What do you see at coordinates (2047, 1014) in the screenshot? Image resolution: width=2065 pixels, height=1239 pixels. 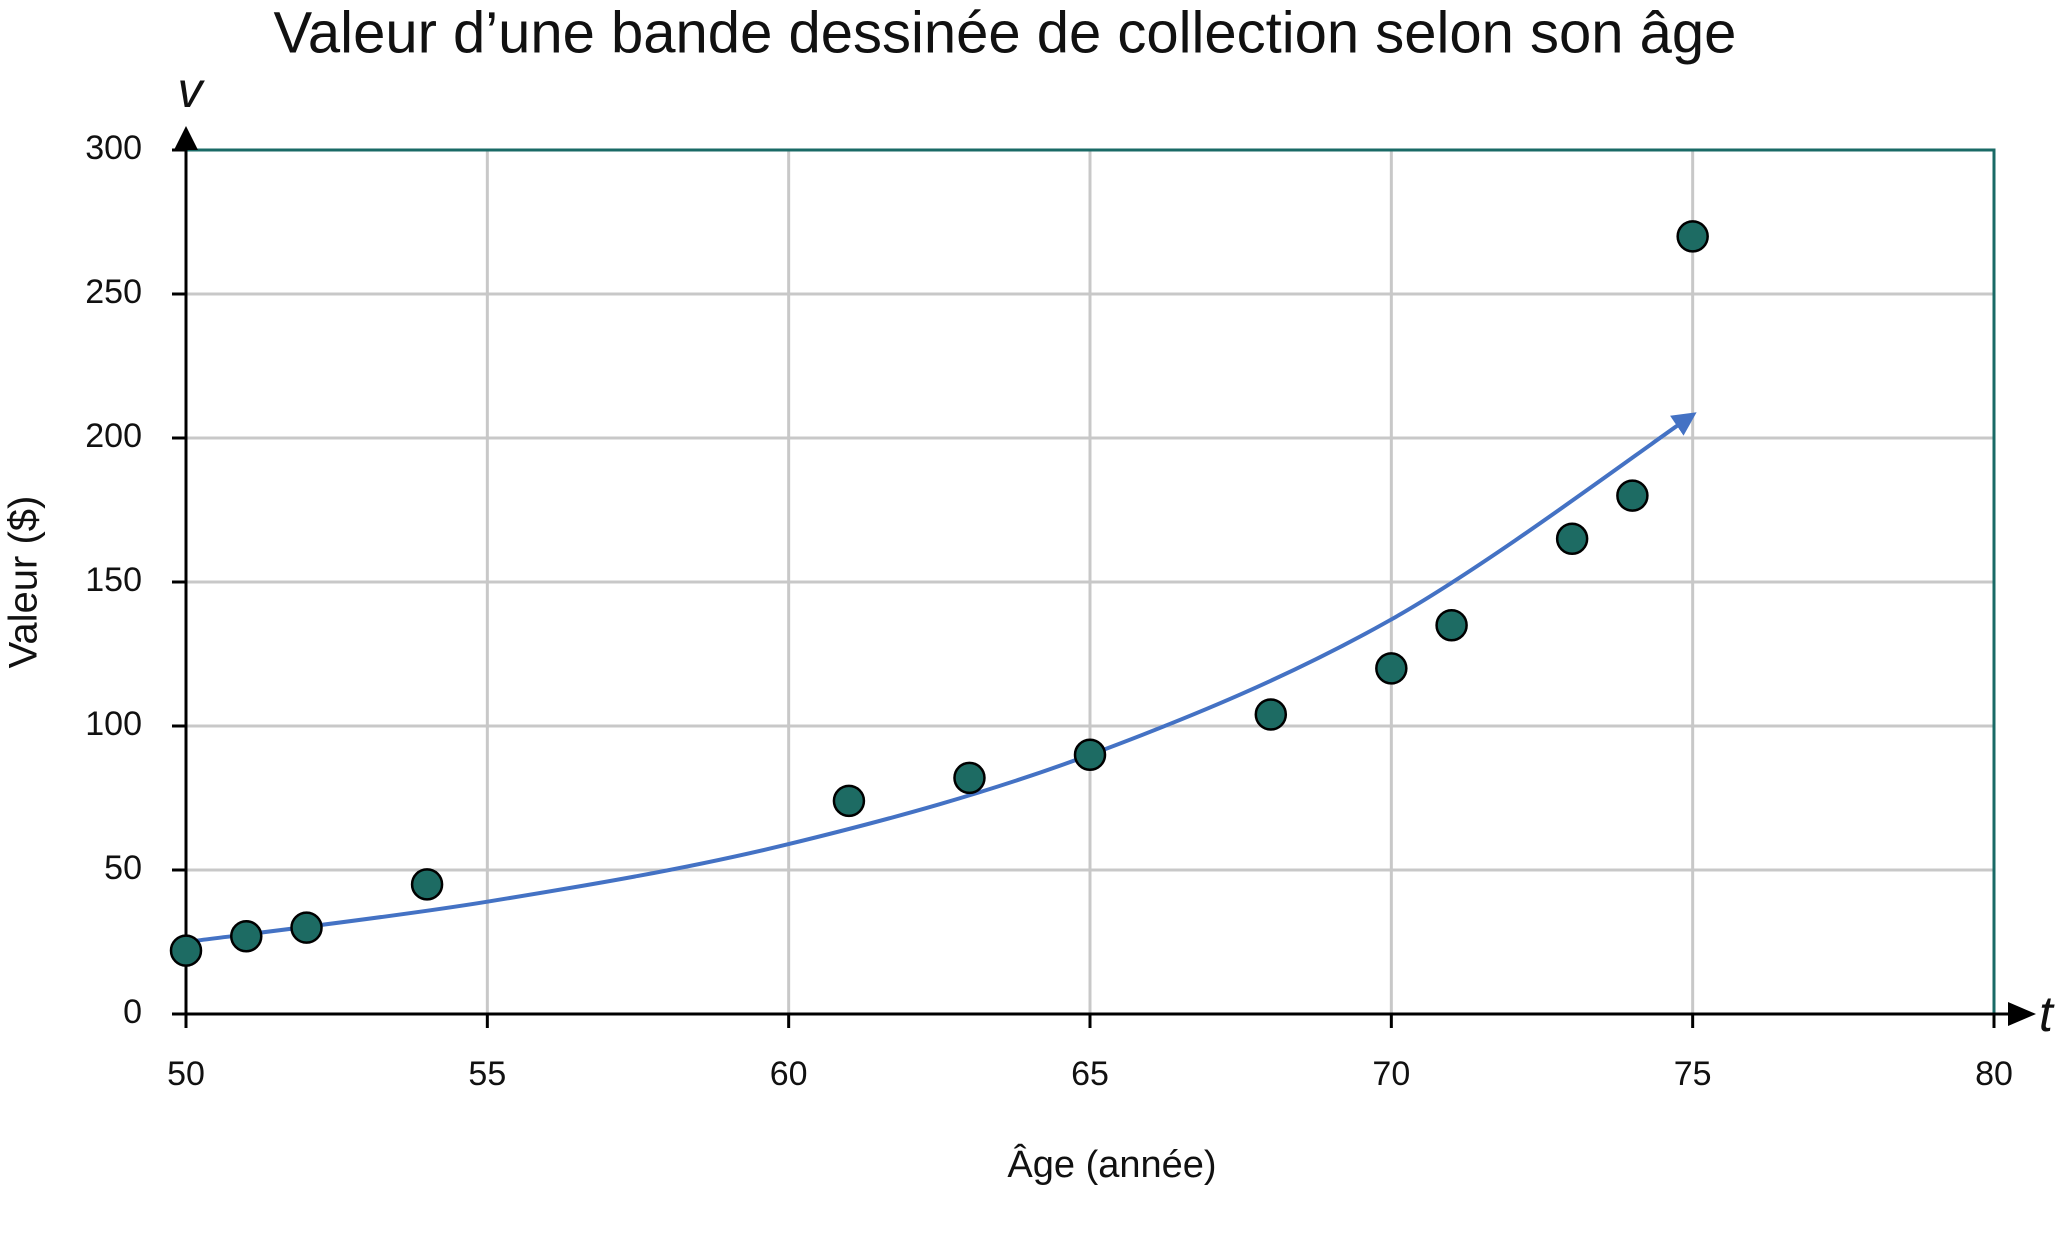 I see `x-axis-symbol: t` at bounding box center [2047, 1014].